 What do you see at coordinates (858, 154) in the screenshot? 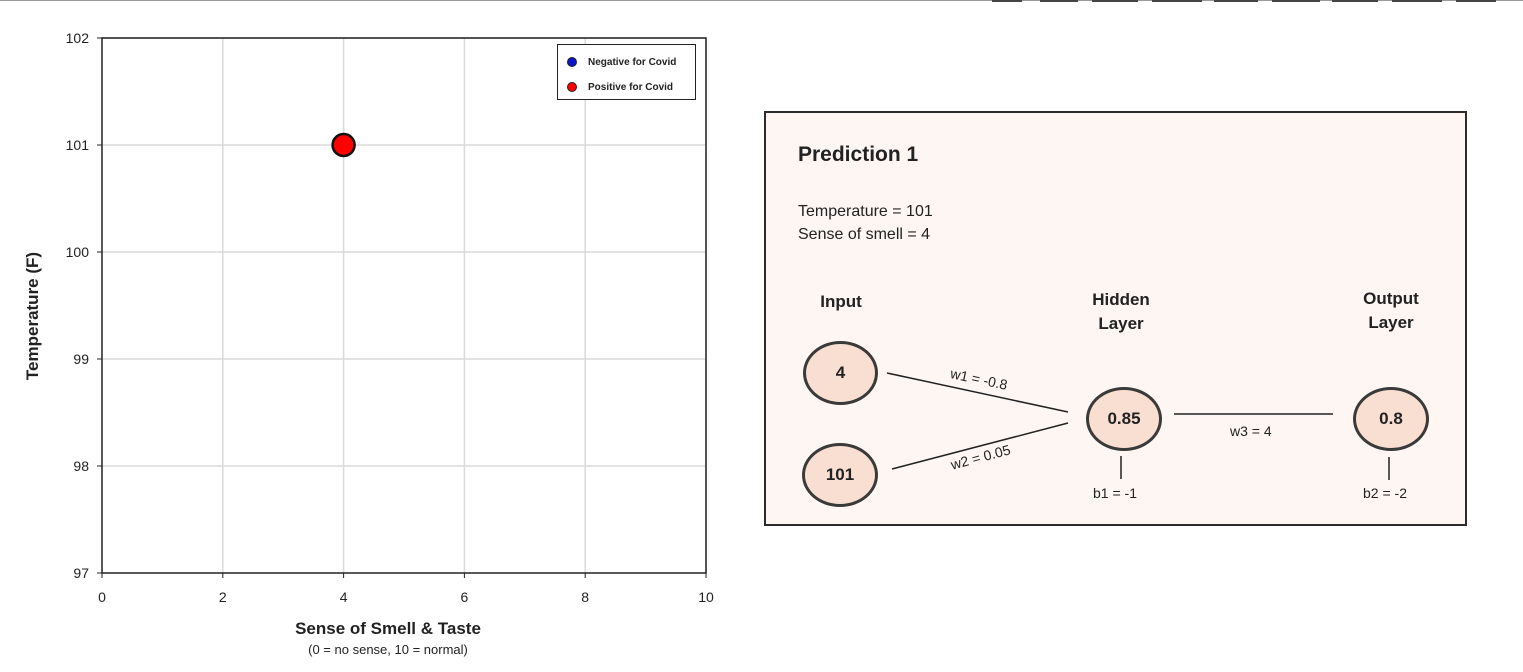
I see `panel-title: Prediction 1` at bounding box center [858, 154].